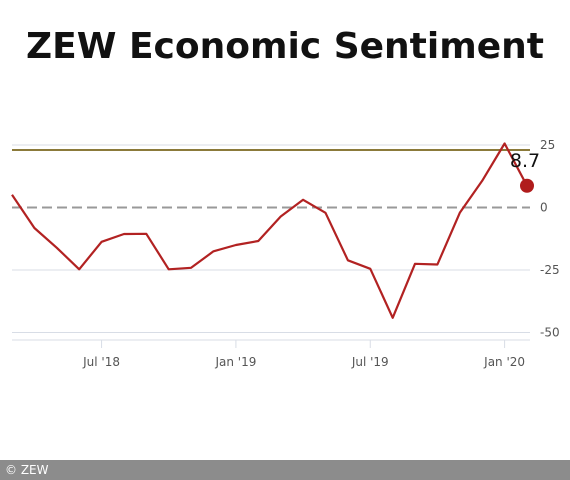 The width and height of the screenshot is (570, 480). What do you see at coordinates (285, 46) in the screenshot?
I see `chart-title: ZEW Economic Sentiment` at bounding box center [285, 46].